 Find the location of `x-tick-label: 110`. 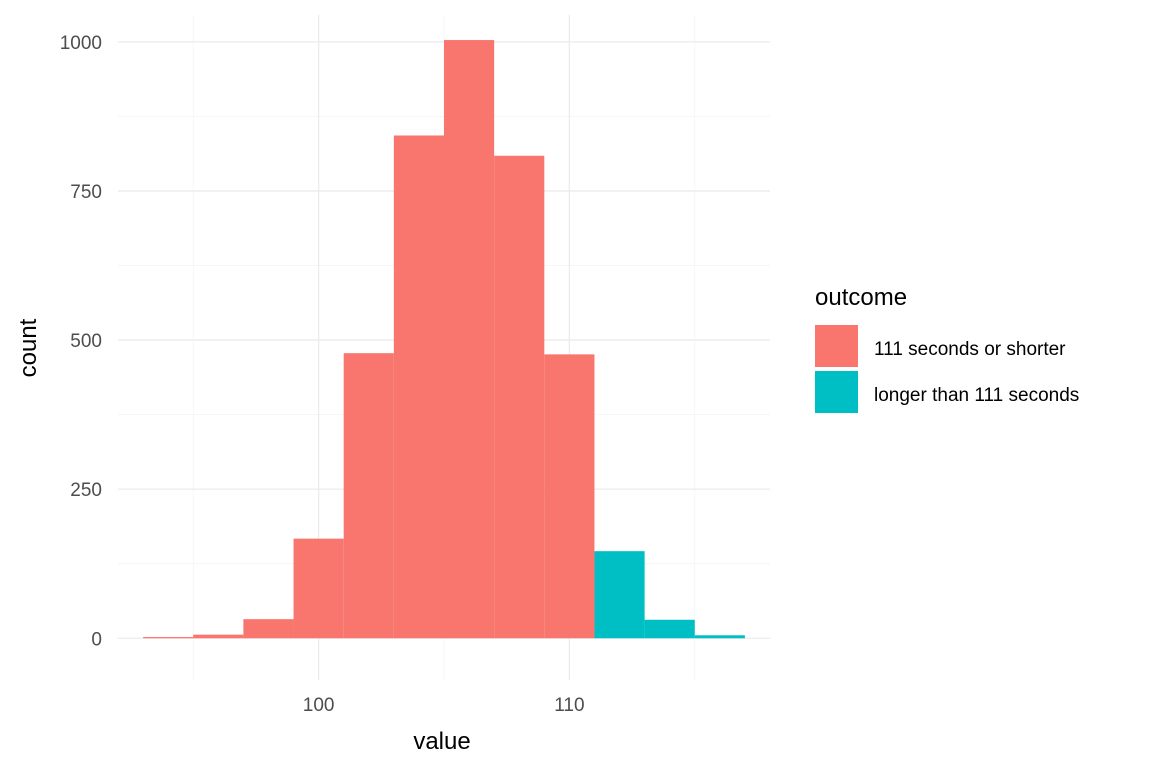

x-tick-label: 110 is located at coordinates (569, 705).